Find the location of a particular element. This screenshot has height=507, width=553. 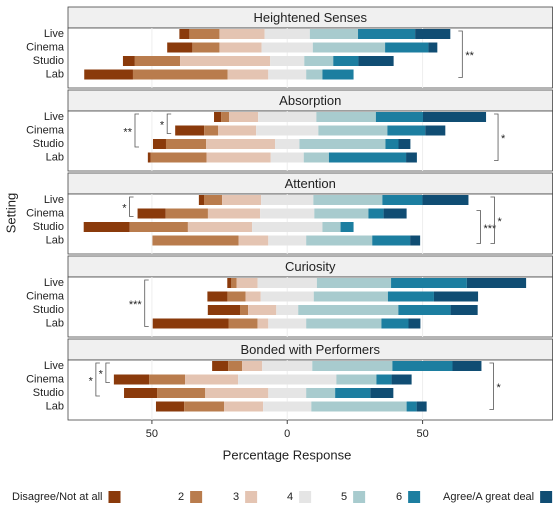

strip-title: Heightened Senses is located at coordinates (311, 17).